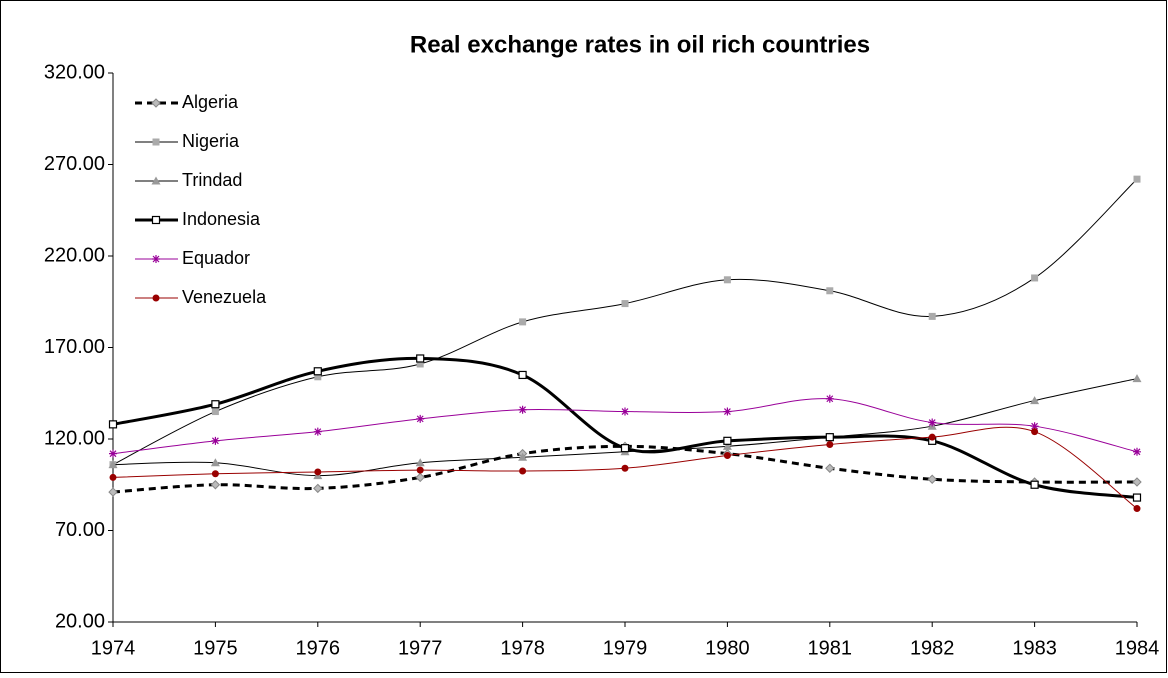 The width and height of the screenshot is (1168, 678). What do you see at coordinates (1034, 648) in the screenshot?
I see `x-tick-label: 1983` at bounding box center [1034, 648].